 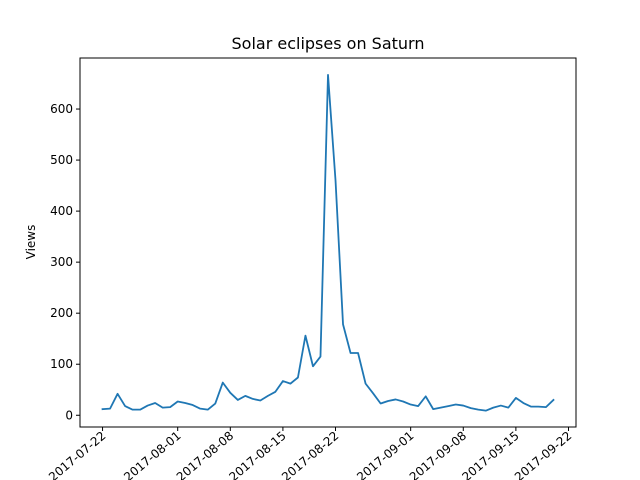 I want to click on y-tick-label: 400, so click(x=61, y=211).